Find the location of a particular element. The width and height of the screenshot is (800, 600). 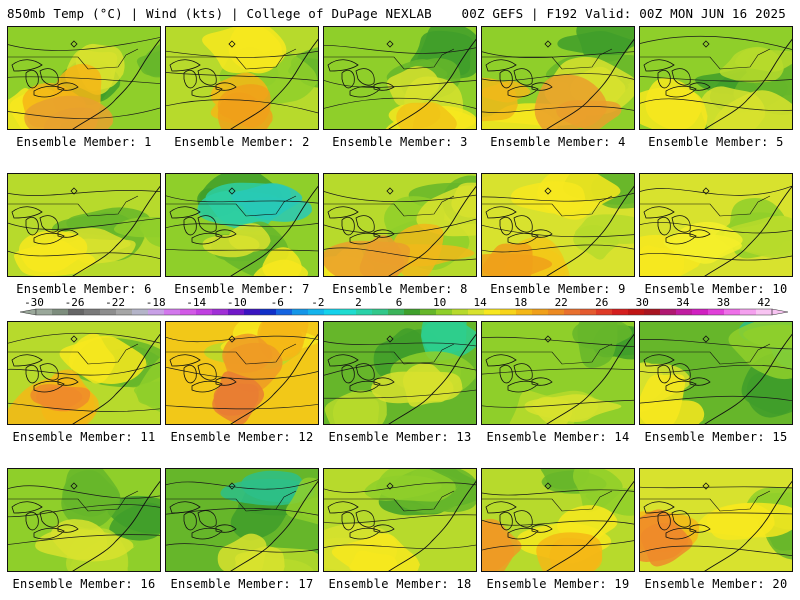

colorbar-tick-label: 42 is located at coordinates (763, 302).